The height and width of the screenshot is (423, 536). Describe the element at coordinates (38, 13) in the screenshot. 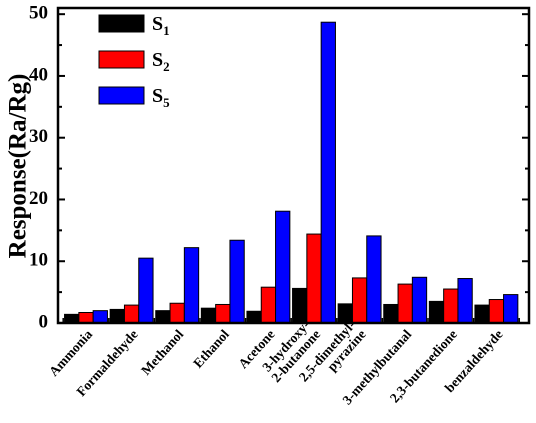

I see `y-tick-label: 50` at that location.